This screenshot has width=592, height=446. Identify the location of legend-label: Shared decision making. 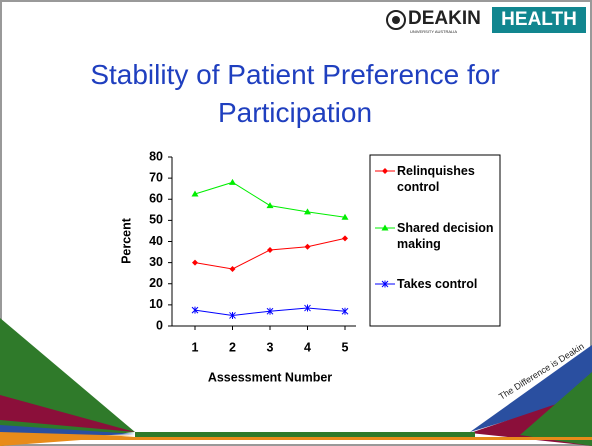
(445, 236).